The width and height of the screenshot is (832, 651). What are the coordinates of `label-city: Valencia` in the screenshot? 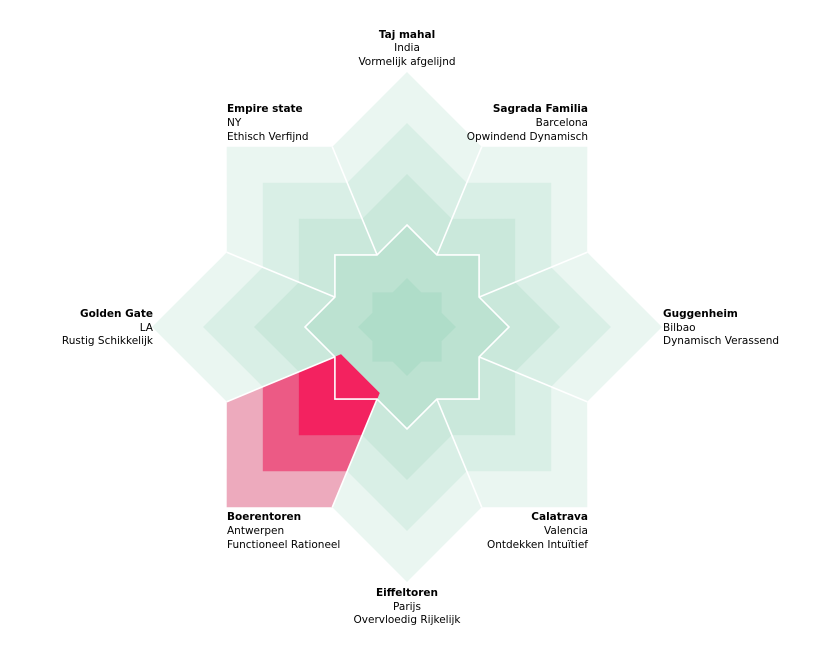 It's located at (566, 531).